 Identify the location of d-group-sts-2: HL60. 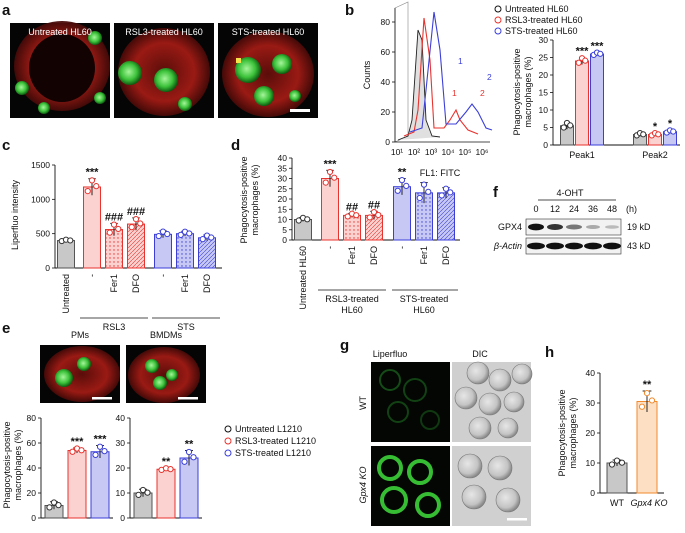
(424, 310).